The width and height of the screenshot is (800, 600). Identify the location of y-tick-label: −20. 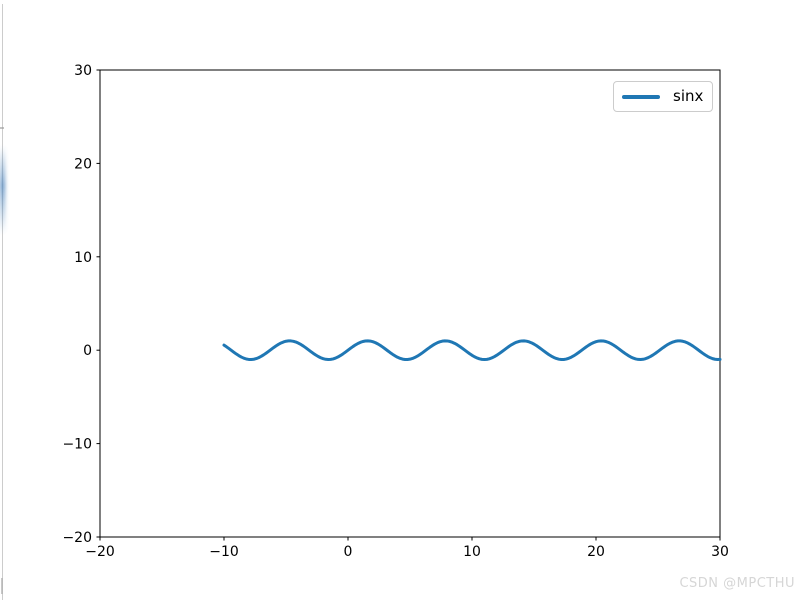
(77, 538).